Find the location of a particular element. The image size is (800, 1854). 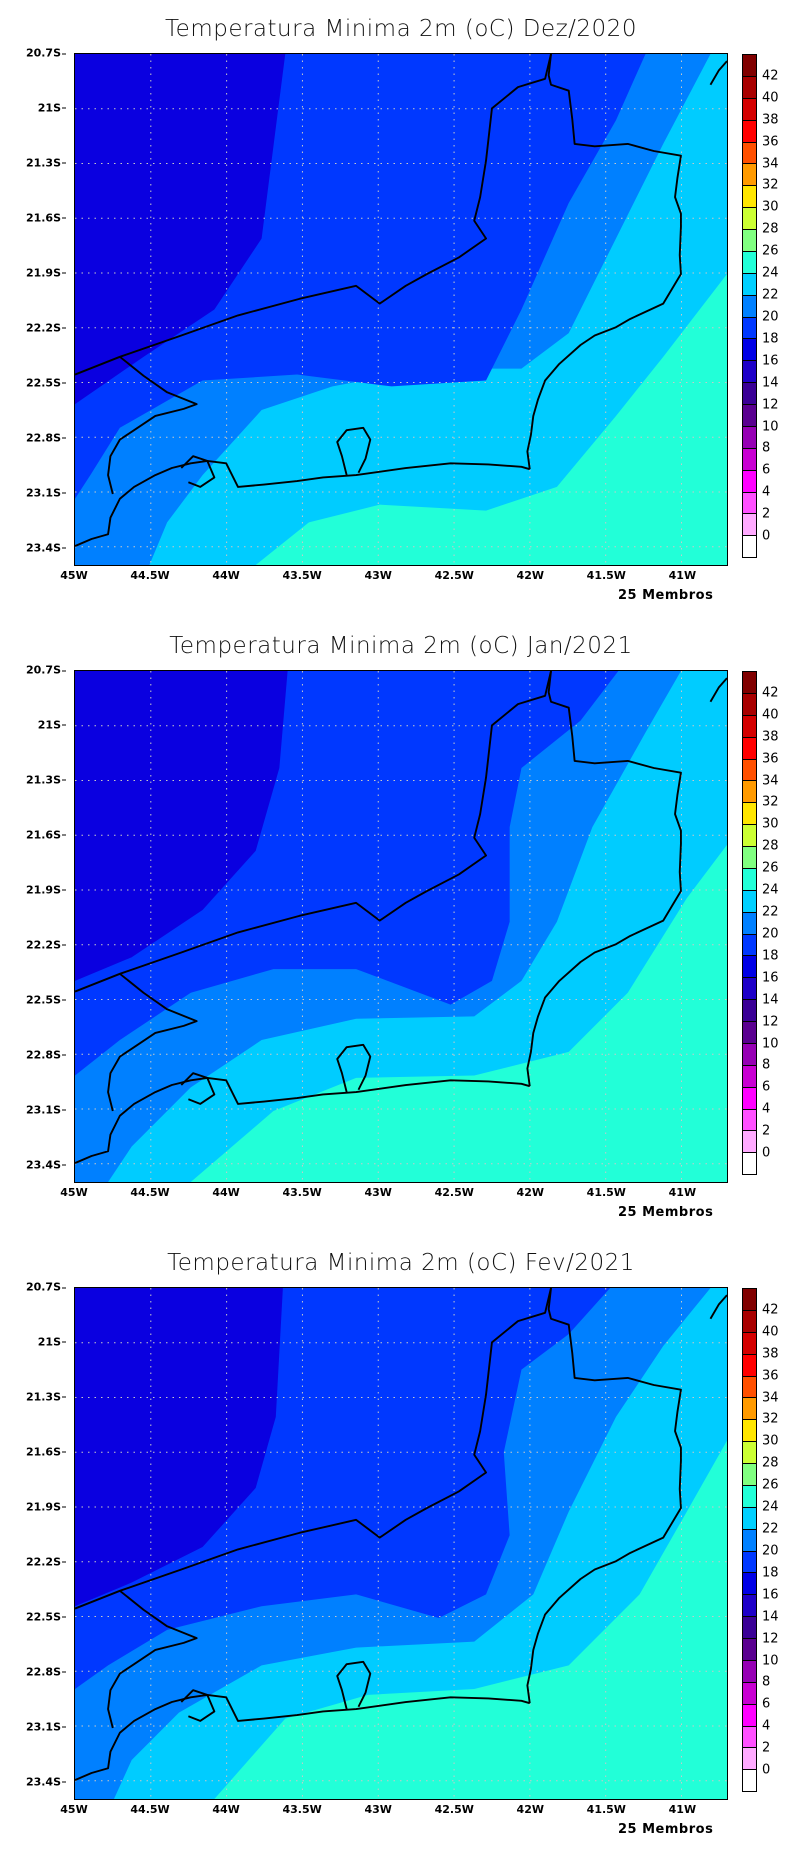

panel-title: Temperatura Minima 2m (oC) Fev/2021 is located at coordinates (401, 1263).